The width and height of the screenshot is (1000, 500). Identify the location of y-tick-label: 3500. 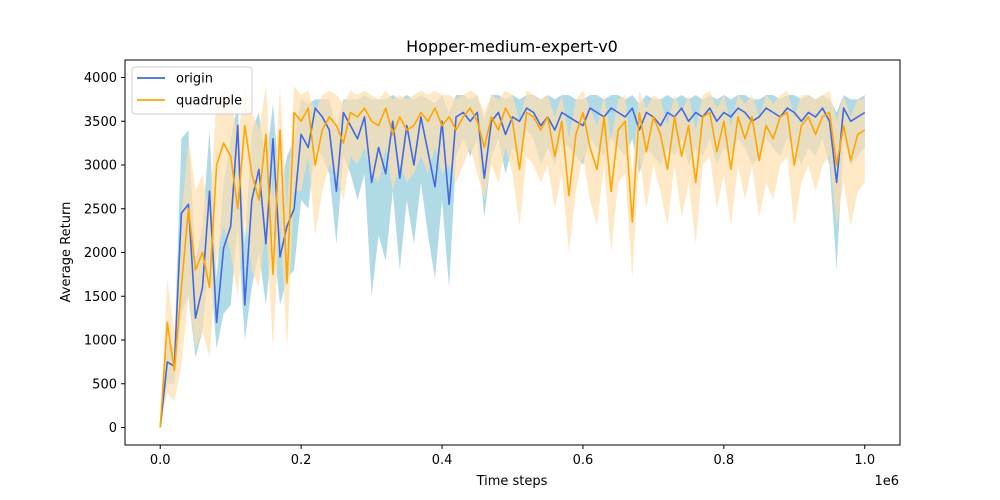
(100, 122).